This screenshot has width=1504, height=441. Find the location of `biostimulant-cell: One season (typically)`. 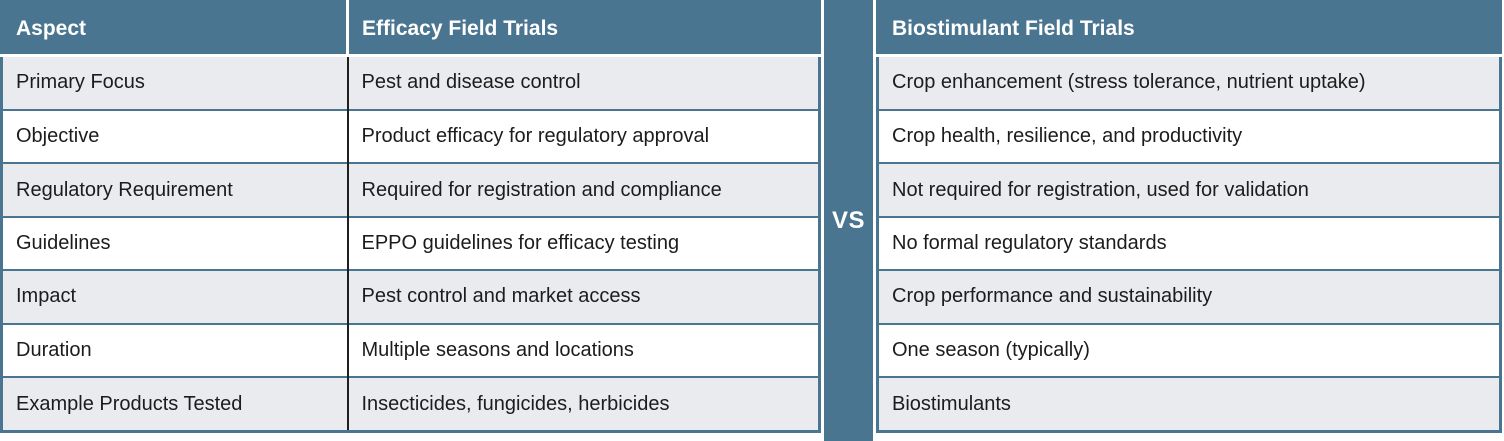

biostimulant-cell: One season (typically) is located at coordinates (1189, 350).